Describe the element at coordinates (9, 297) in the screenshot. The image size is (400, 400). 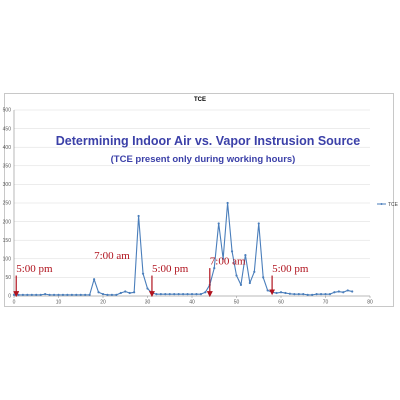
I see `y-tick-label-0: 0` at that location.